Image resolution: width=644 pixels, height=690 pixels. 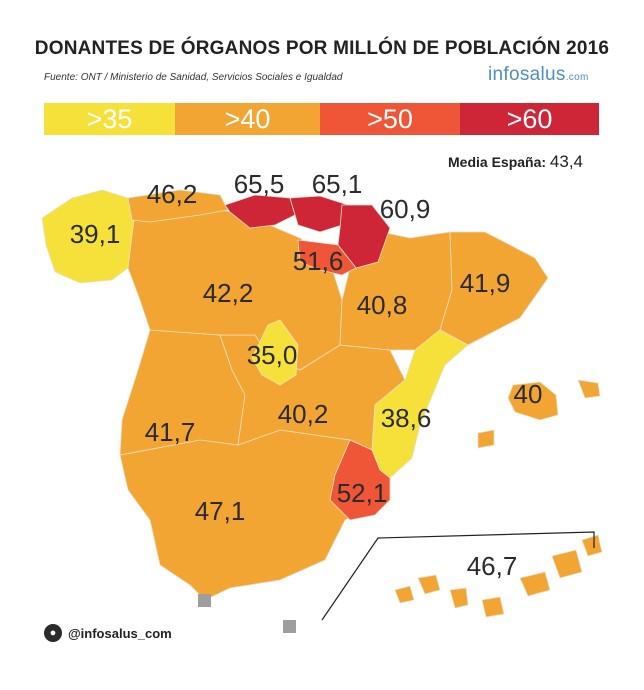 What do you see at coordinates (406, 418) in the screenshot?
I see `value-comunidad-valenciana: 38,6` at bounding box center [406, 418].